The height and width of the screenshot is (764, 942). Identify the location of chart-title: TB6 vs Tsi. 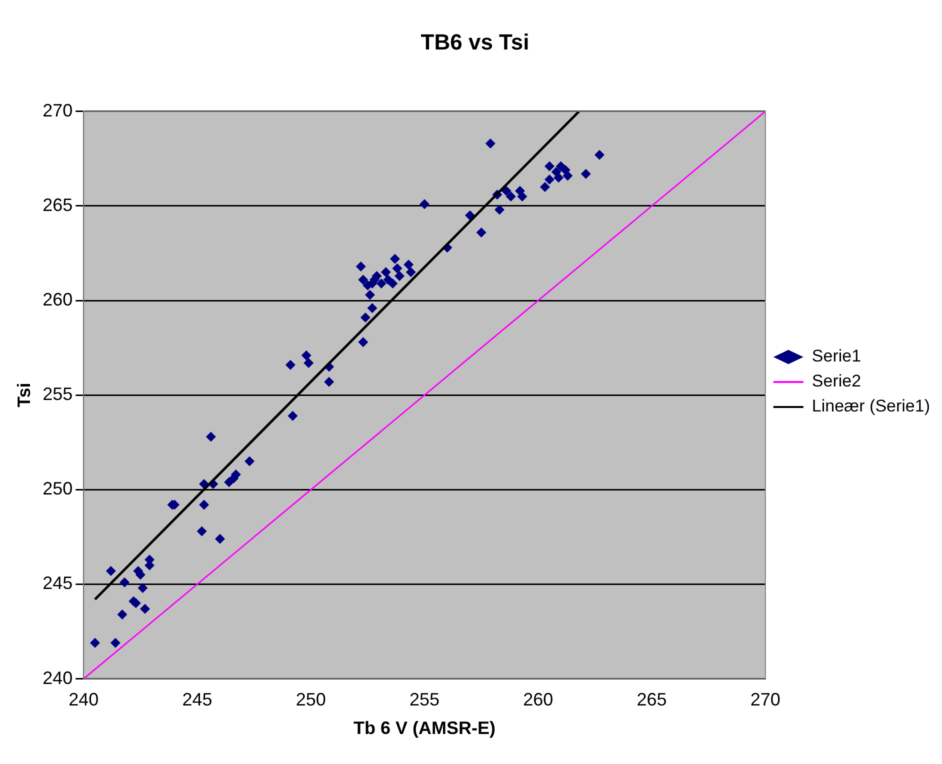
(475, 41).